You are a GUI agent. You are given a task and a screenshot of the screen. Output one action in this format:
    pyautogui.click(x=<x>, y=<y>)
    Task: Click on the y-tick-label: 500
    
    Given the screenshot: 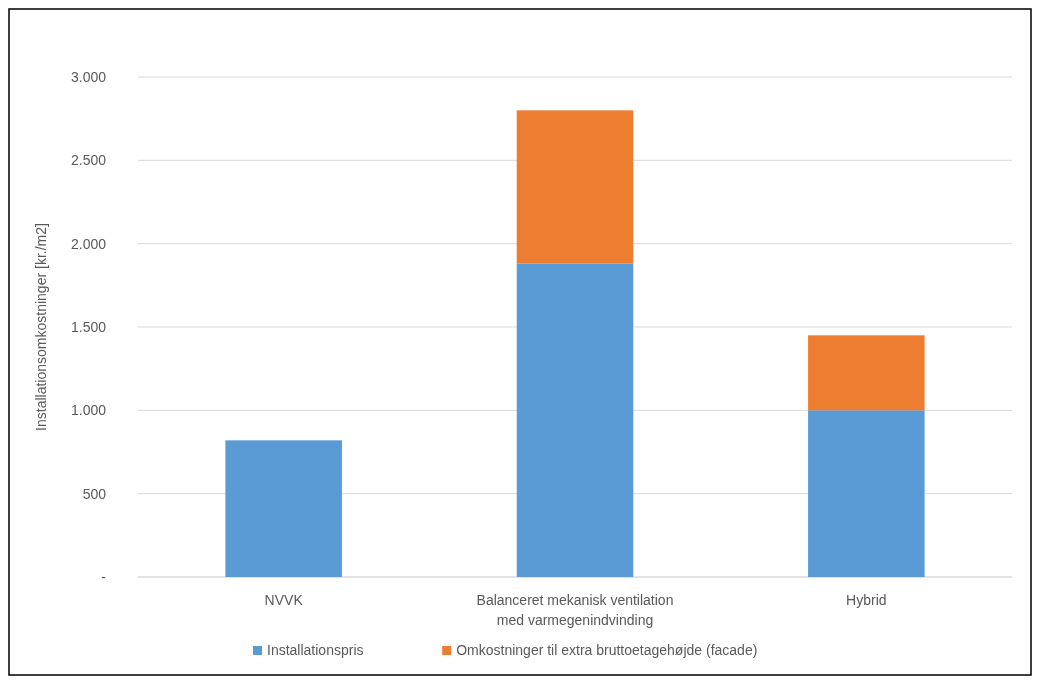 What is the action you would take?
    pyautogui.click(x=94, y=493)
    